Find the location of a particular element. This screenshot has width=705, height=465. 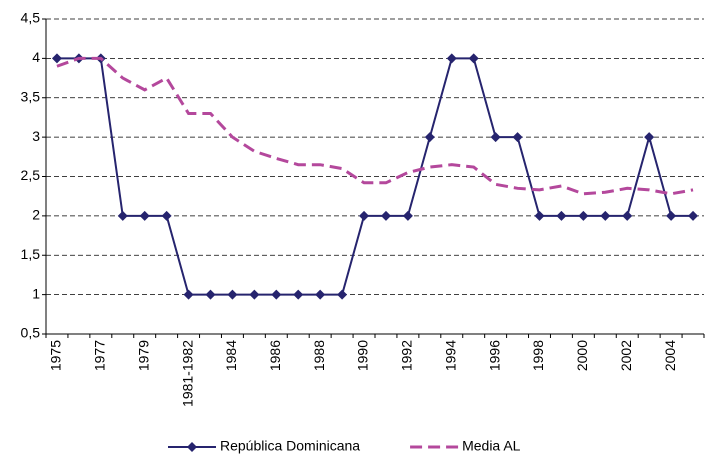

y-tick-label: 1,5 is located at coordinates (31, 254).